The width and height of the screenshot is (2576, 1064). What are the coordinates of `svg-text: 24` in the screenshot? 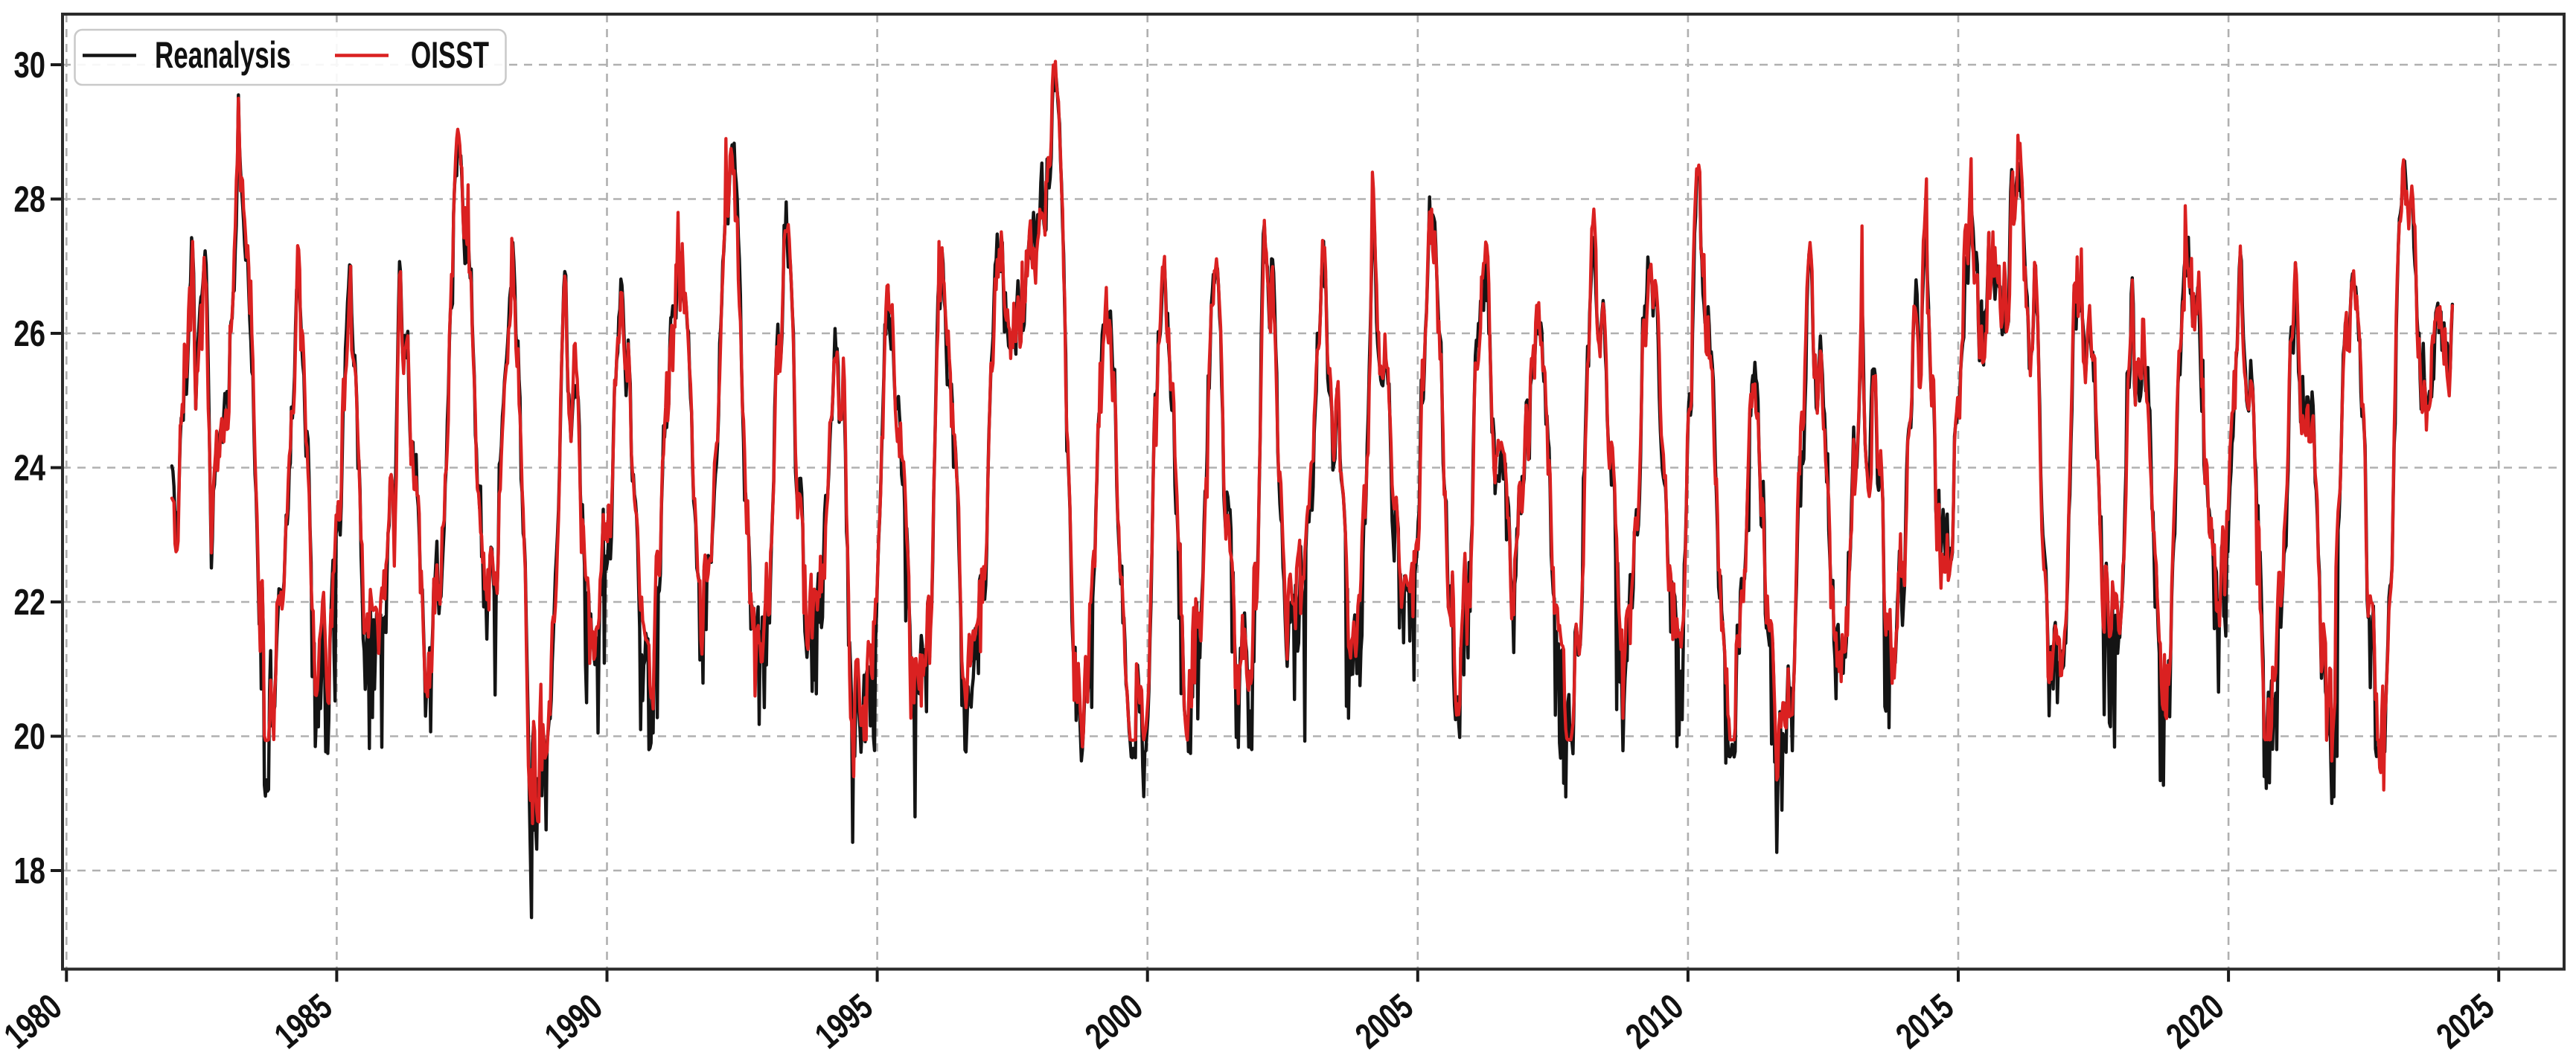 It's located at (29, 468).